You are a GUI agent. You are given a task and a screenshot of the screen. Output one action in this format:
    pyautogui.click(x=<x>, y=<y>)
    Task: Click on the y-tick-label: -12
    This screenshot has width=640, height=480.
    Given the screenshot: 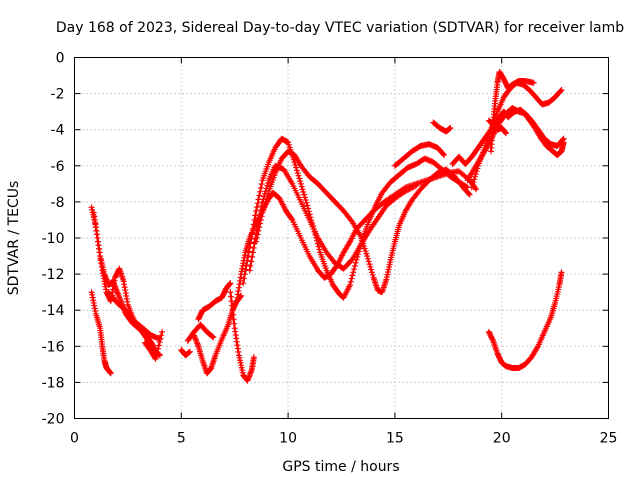 What is the action you would take?
    pyautogui.click(x=53, y=275)
    